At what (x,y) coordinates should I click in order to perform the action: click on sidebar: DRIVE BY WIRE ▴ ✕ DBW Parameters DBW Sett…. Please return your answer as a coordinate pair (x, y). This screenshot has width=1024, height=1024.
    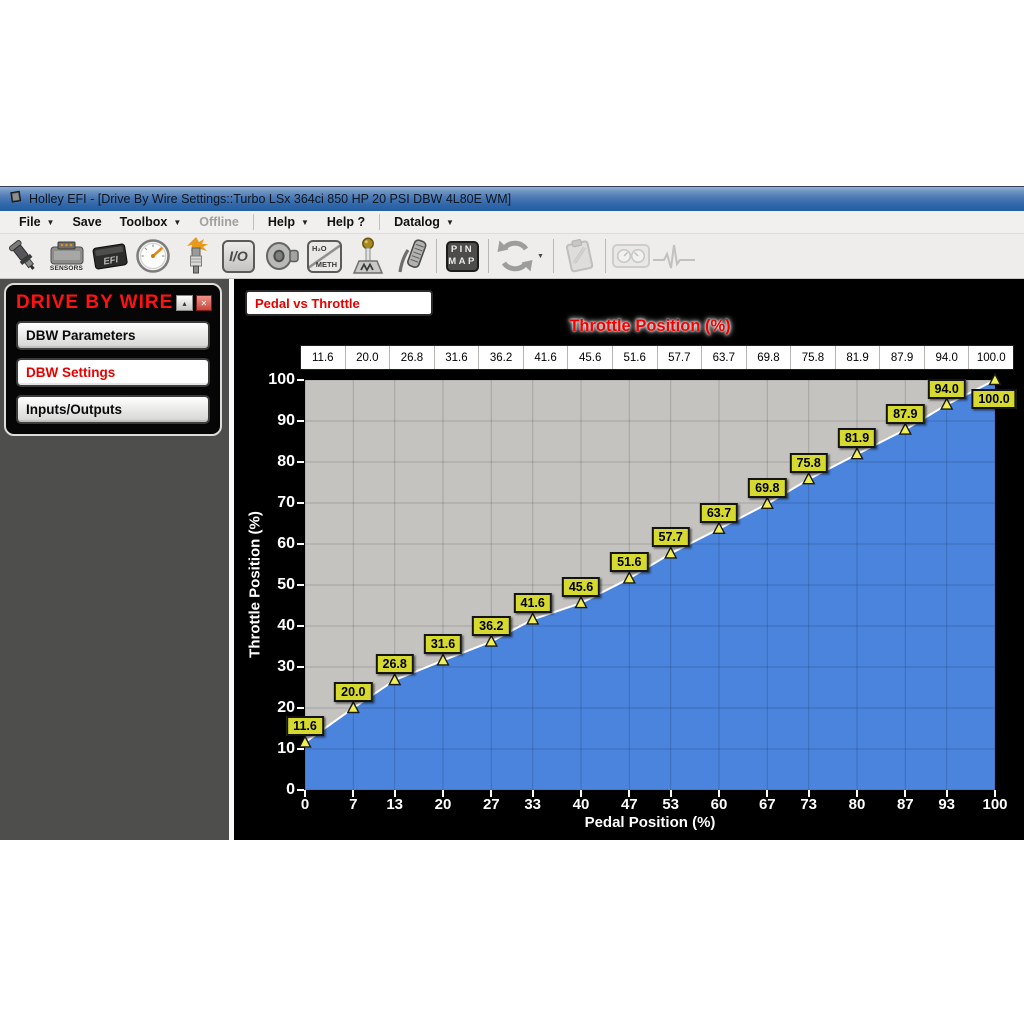
    Looking at the image, I should click on (117, 559).